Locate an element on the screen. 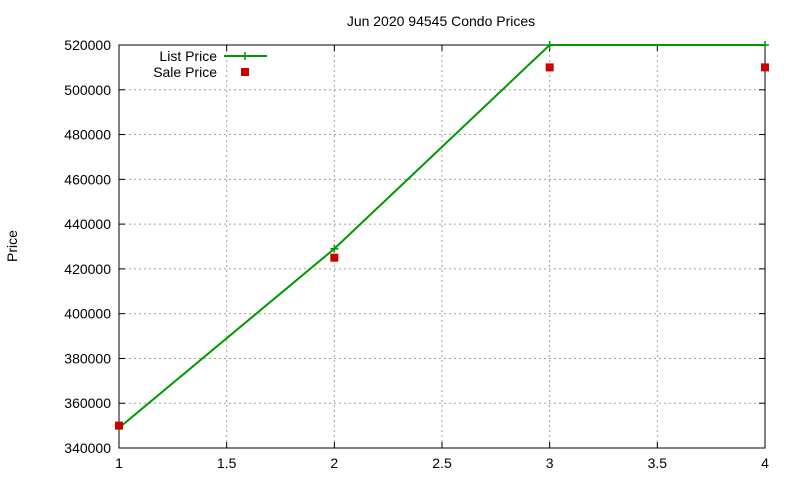  x-tick-label: 3 is located at coordinates (550, 463).